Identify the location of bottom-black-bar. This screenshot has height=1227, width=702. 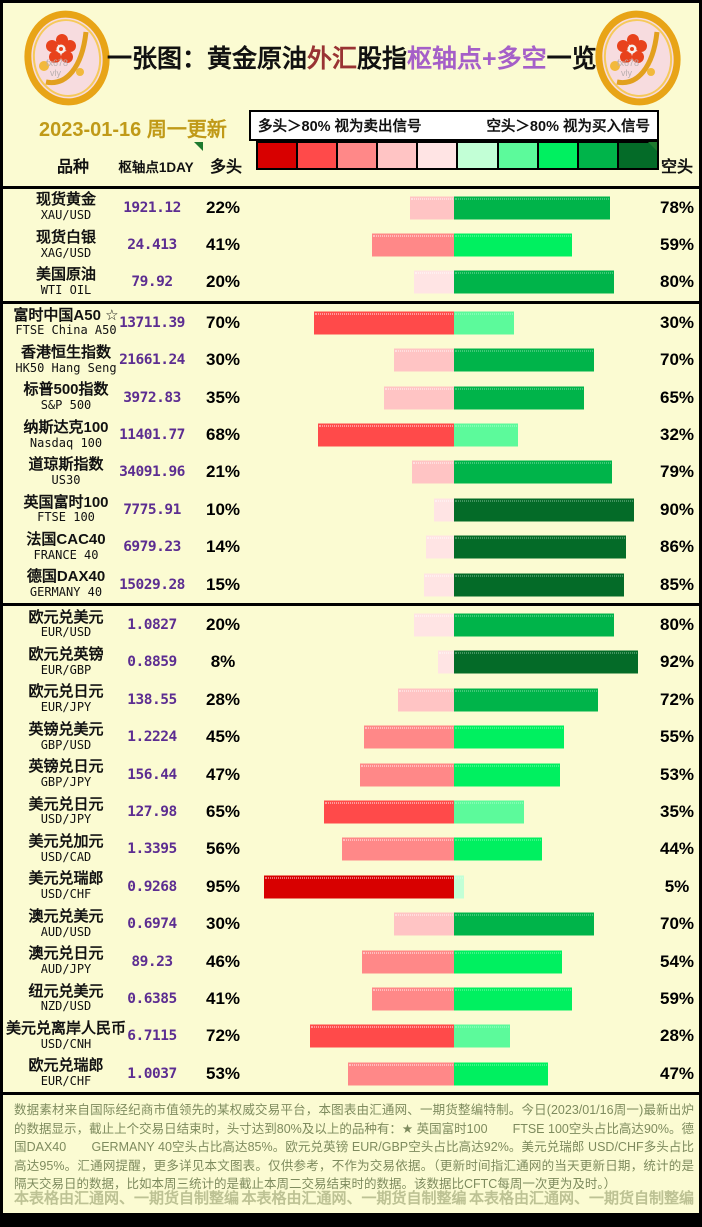
(351, 1218).